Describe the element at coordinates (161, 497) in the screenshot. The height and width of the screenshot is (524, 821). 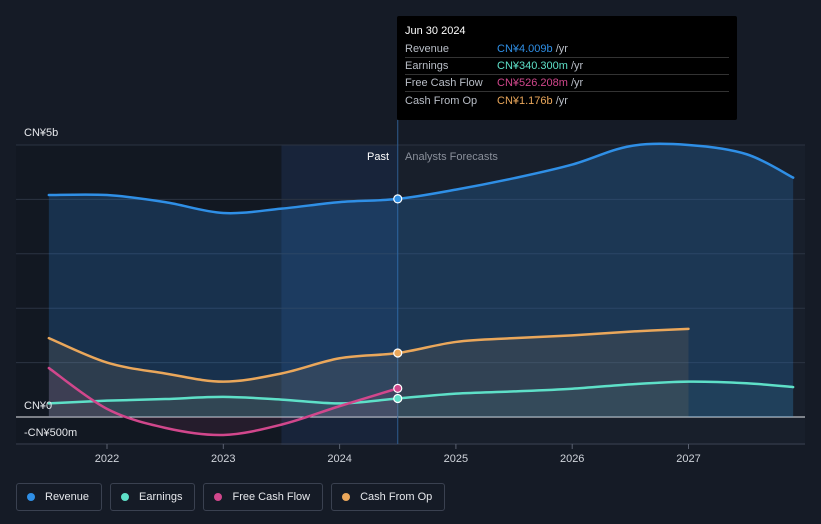
I see `legend-label: Earnings` at that location.